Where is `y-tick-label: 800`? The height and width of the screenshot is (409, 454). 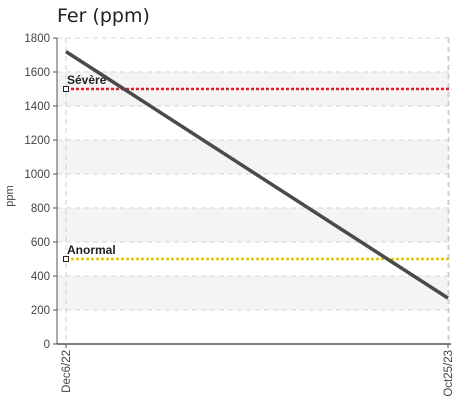 y-tick-label: 800 is located at coordinates (40, 209).